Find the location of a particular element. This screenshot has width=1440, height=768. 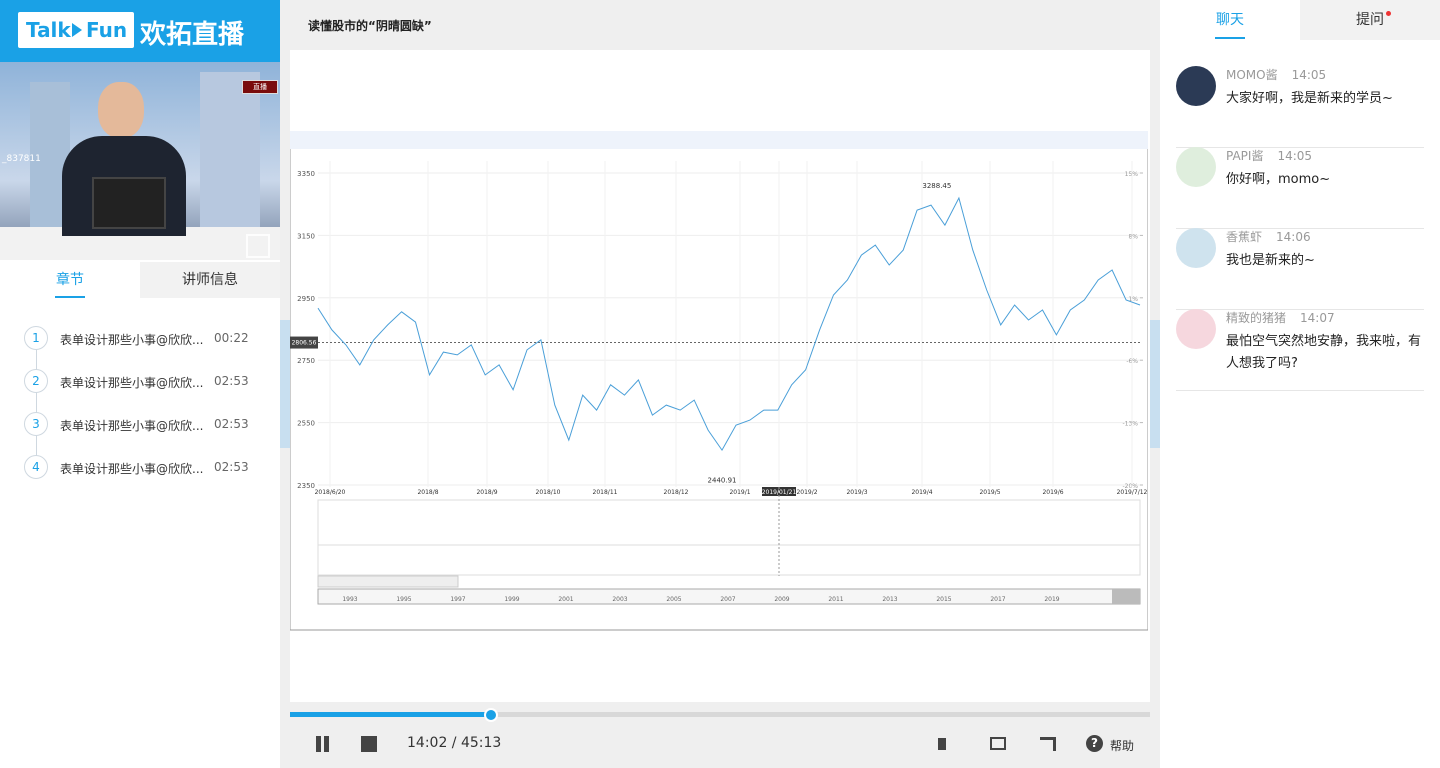

timeline-label: 2013 is located at coordinates (889, 599).